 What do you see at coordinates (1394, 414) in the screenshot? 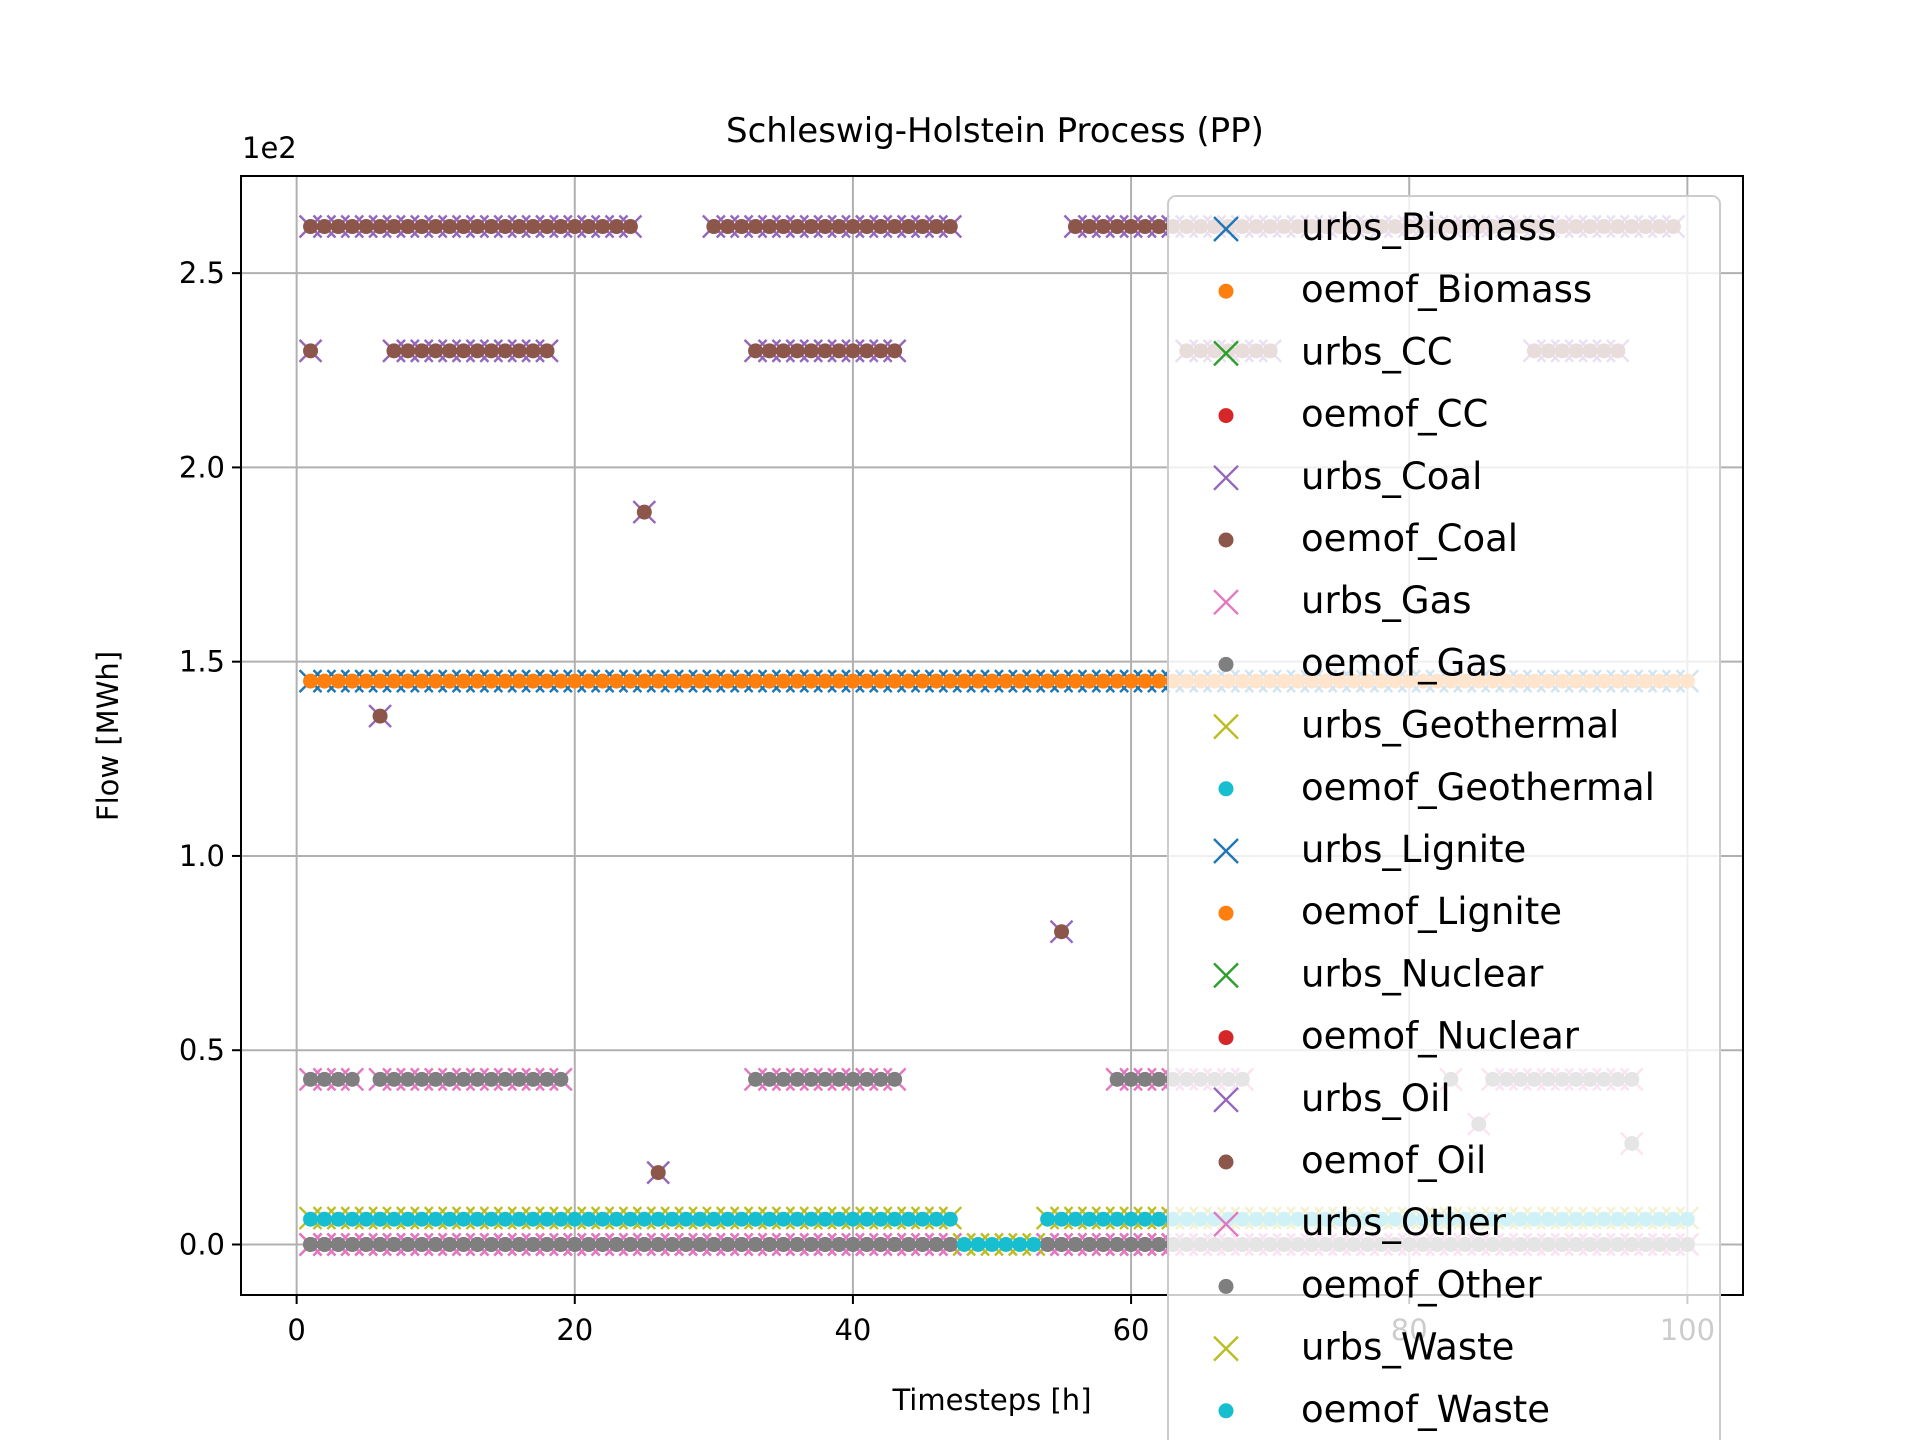
I see `legend-label: oemof_CC` at bounding box center [1394, 414].